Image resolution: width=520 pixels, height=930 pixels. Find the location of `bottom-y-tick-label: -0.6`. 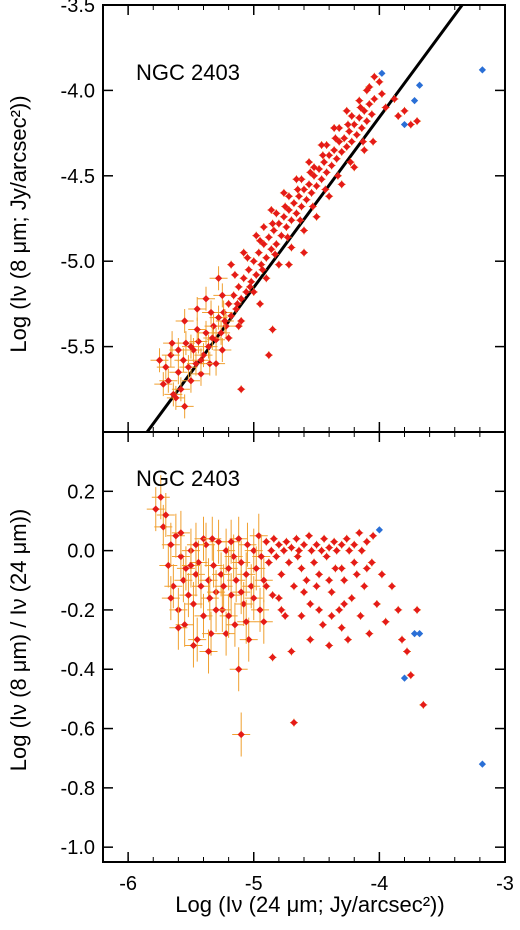

bottom-y-tick-label: -0.6 is located at coordinates (78, 730).